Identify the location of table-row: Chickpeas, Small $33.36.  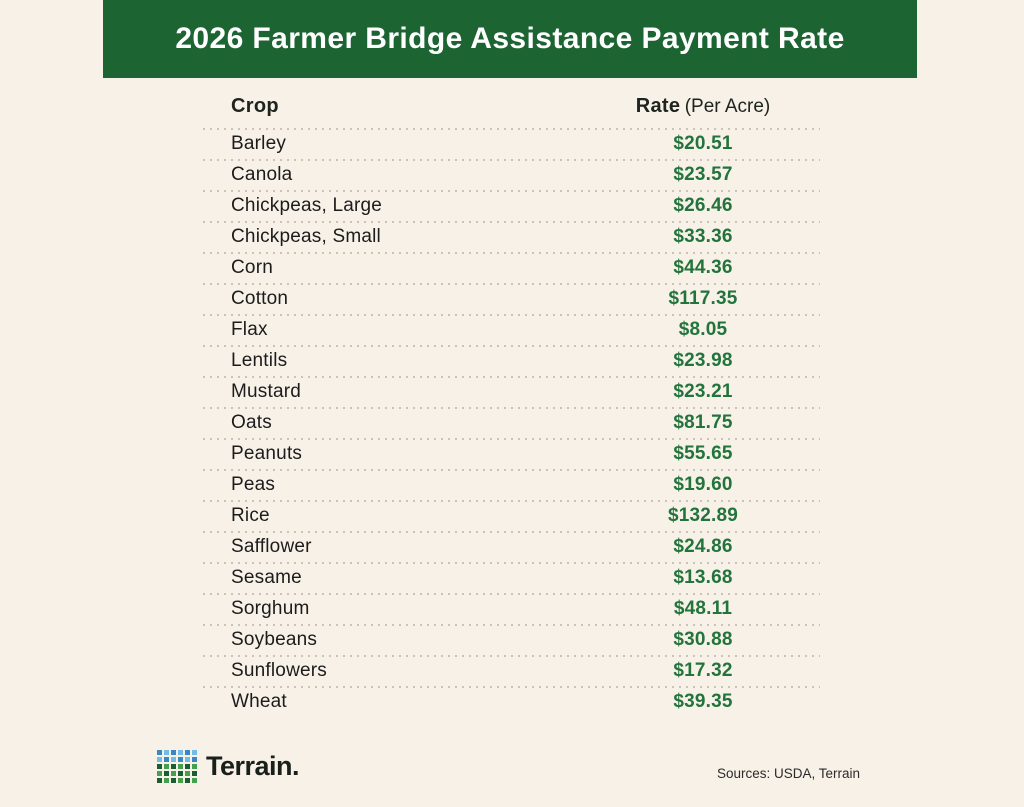
(511, 236).